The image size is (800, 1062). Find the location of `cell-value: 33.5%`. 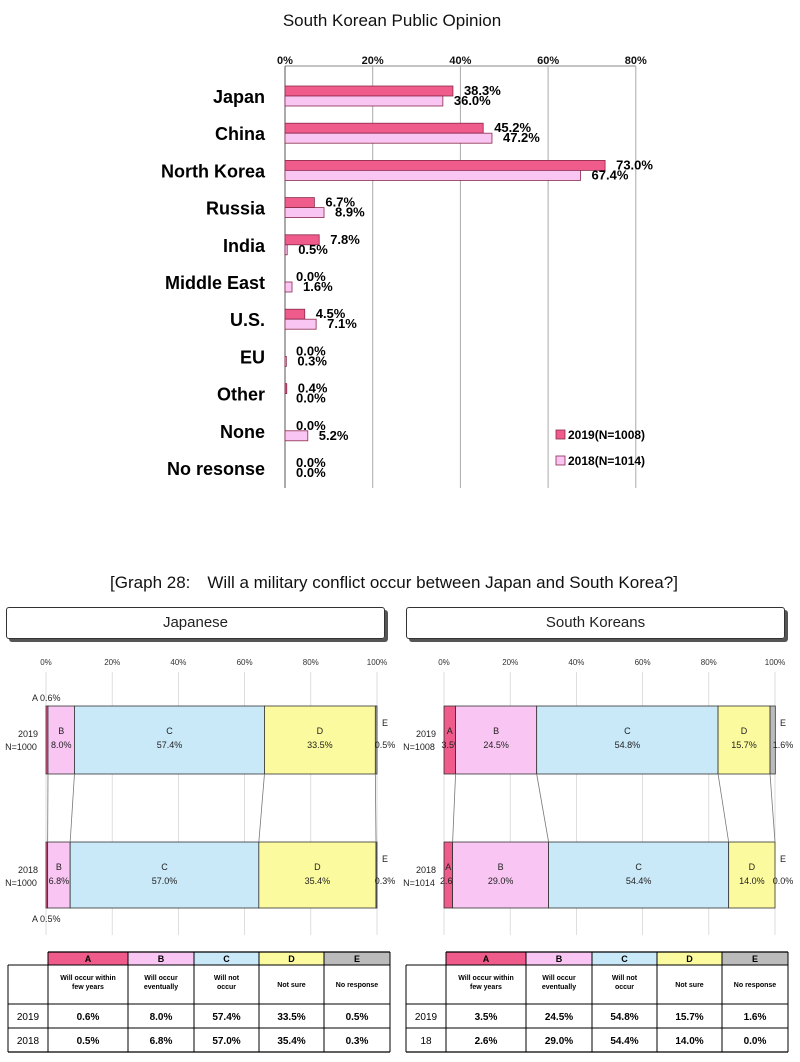

cell-value: 33.5% is located at coordinates (291, 1017).